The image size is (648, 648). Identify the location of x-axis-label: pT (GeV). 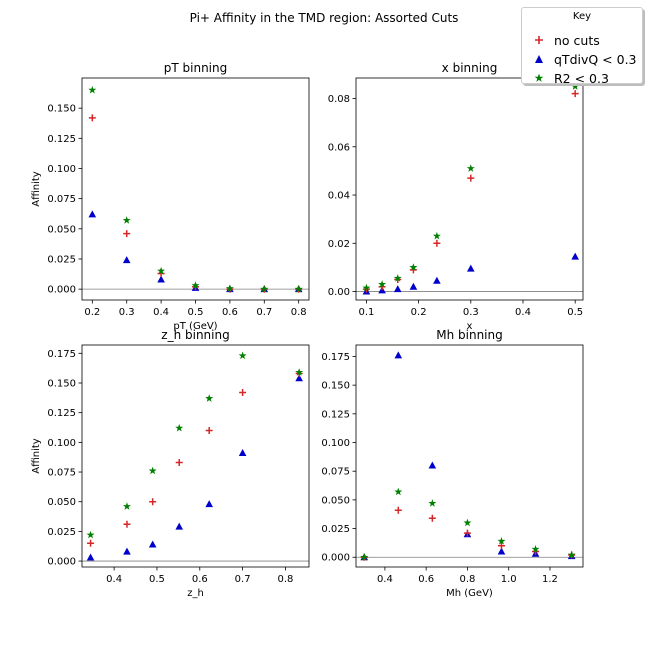
(195, 326).